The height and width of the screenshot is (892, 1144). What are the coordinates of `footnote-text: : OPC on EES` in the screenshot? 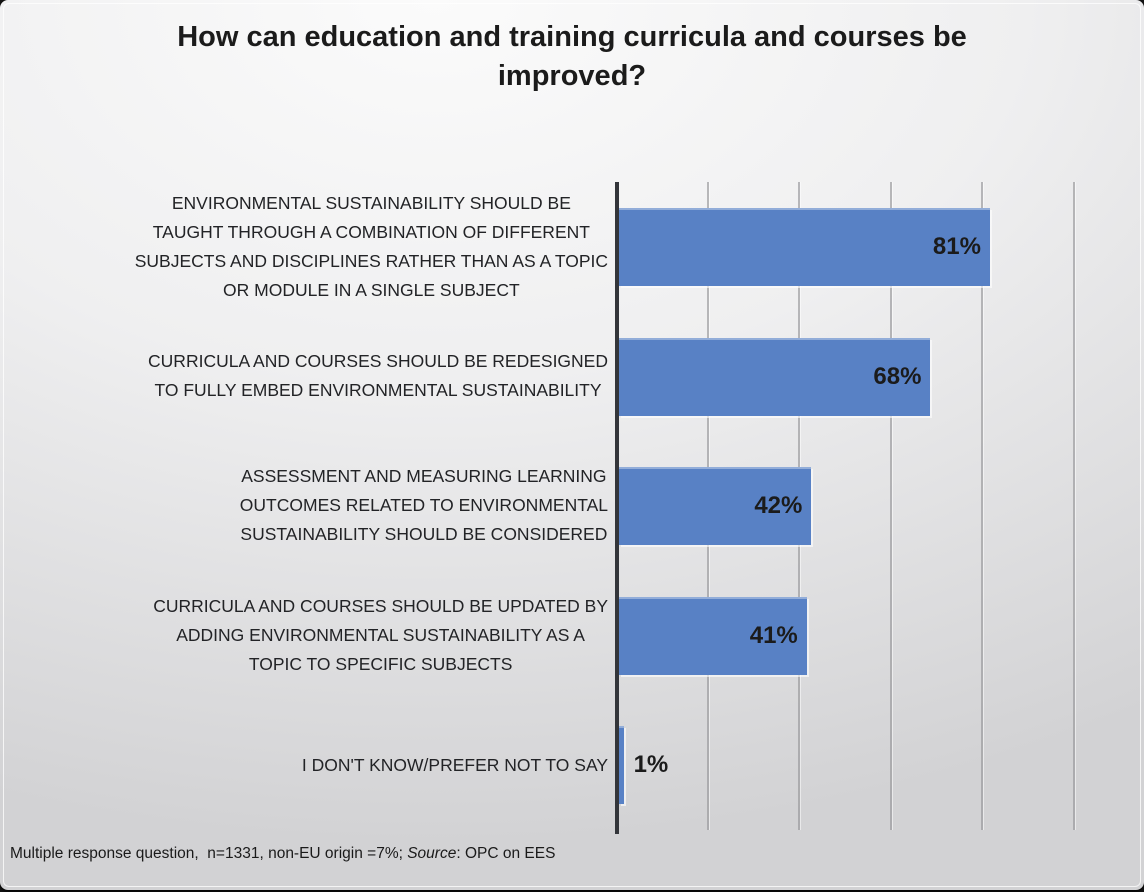 It's located at (506, 853).